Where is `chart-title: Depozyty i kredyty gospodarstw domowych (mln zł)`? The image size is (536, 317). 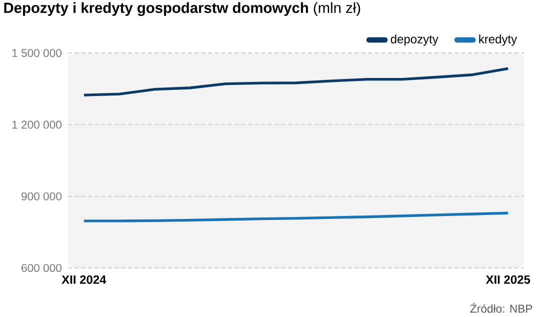
chart-title: Depozyty i kredyty gospodarstw domowych (mln zł) is located at coordinates (182, 9).